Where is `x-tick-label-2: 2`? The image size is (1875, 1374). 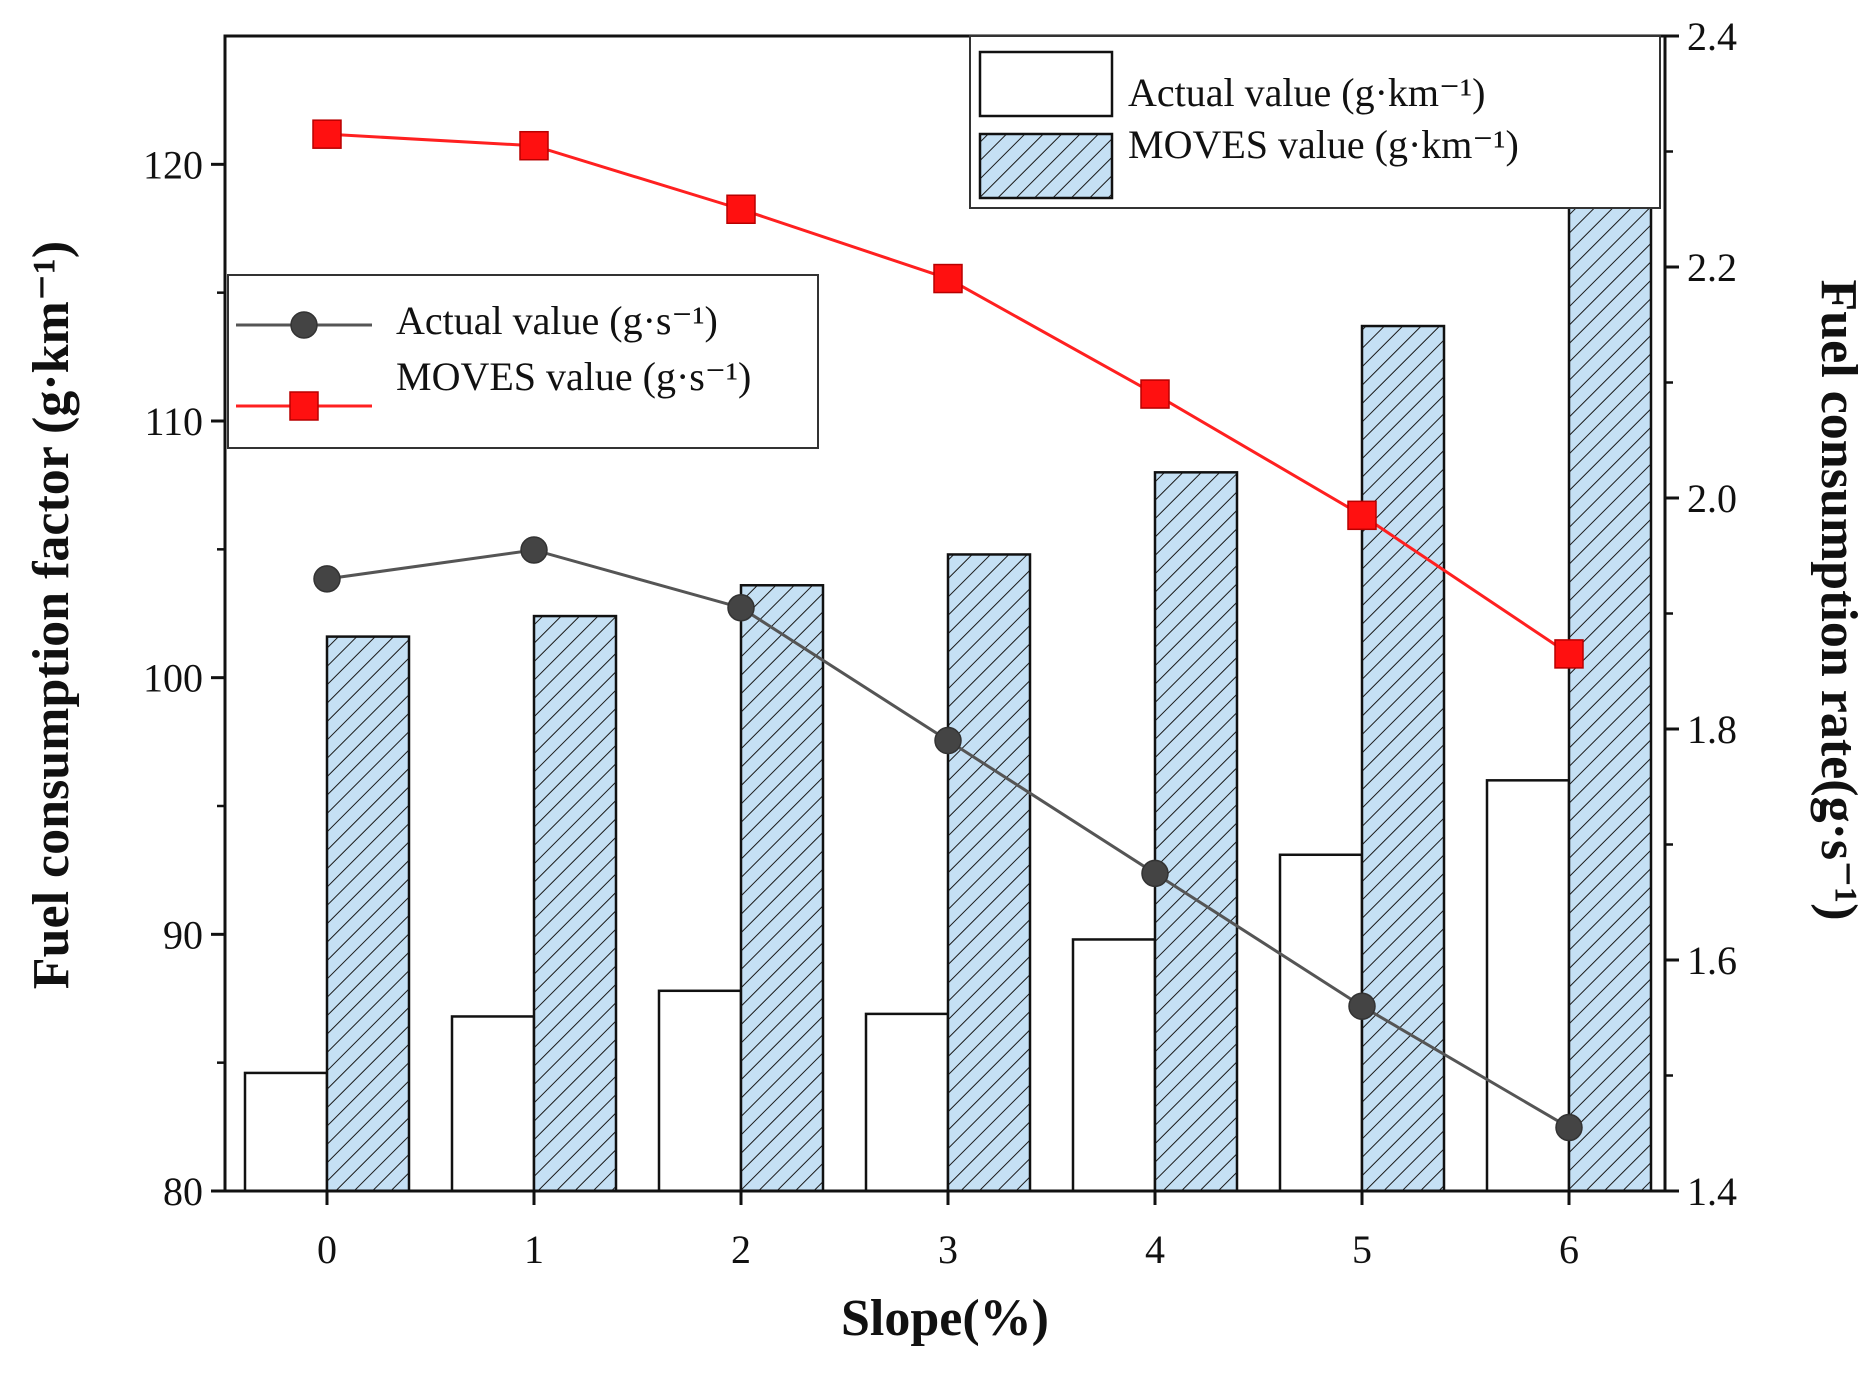
x-tick-label-2: 2 is located at coordinates (741, 1249).